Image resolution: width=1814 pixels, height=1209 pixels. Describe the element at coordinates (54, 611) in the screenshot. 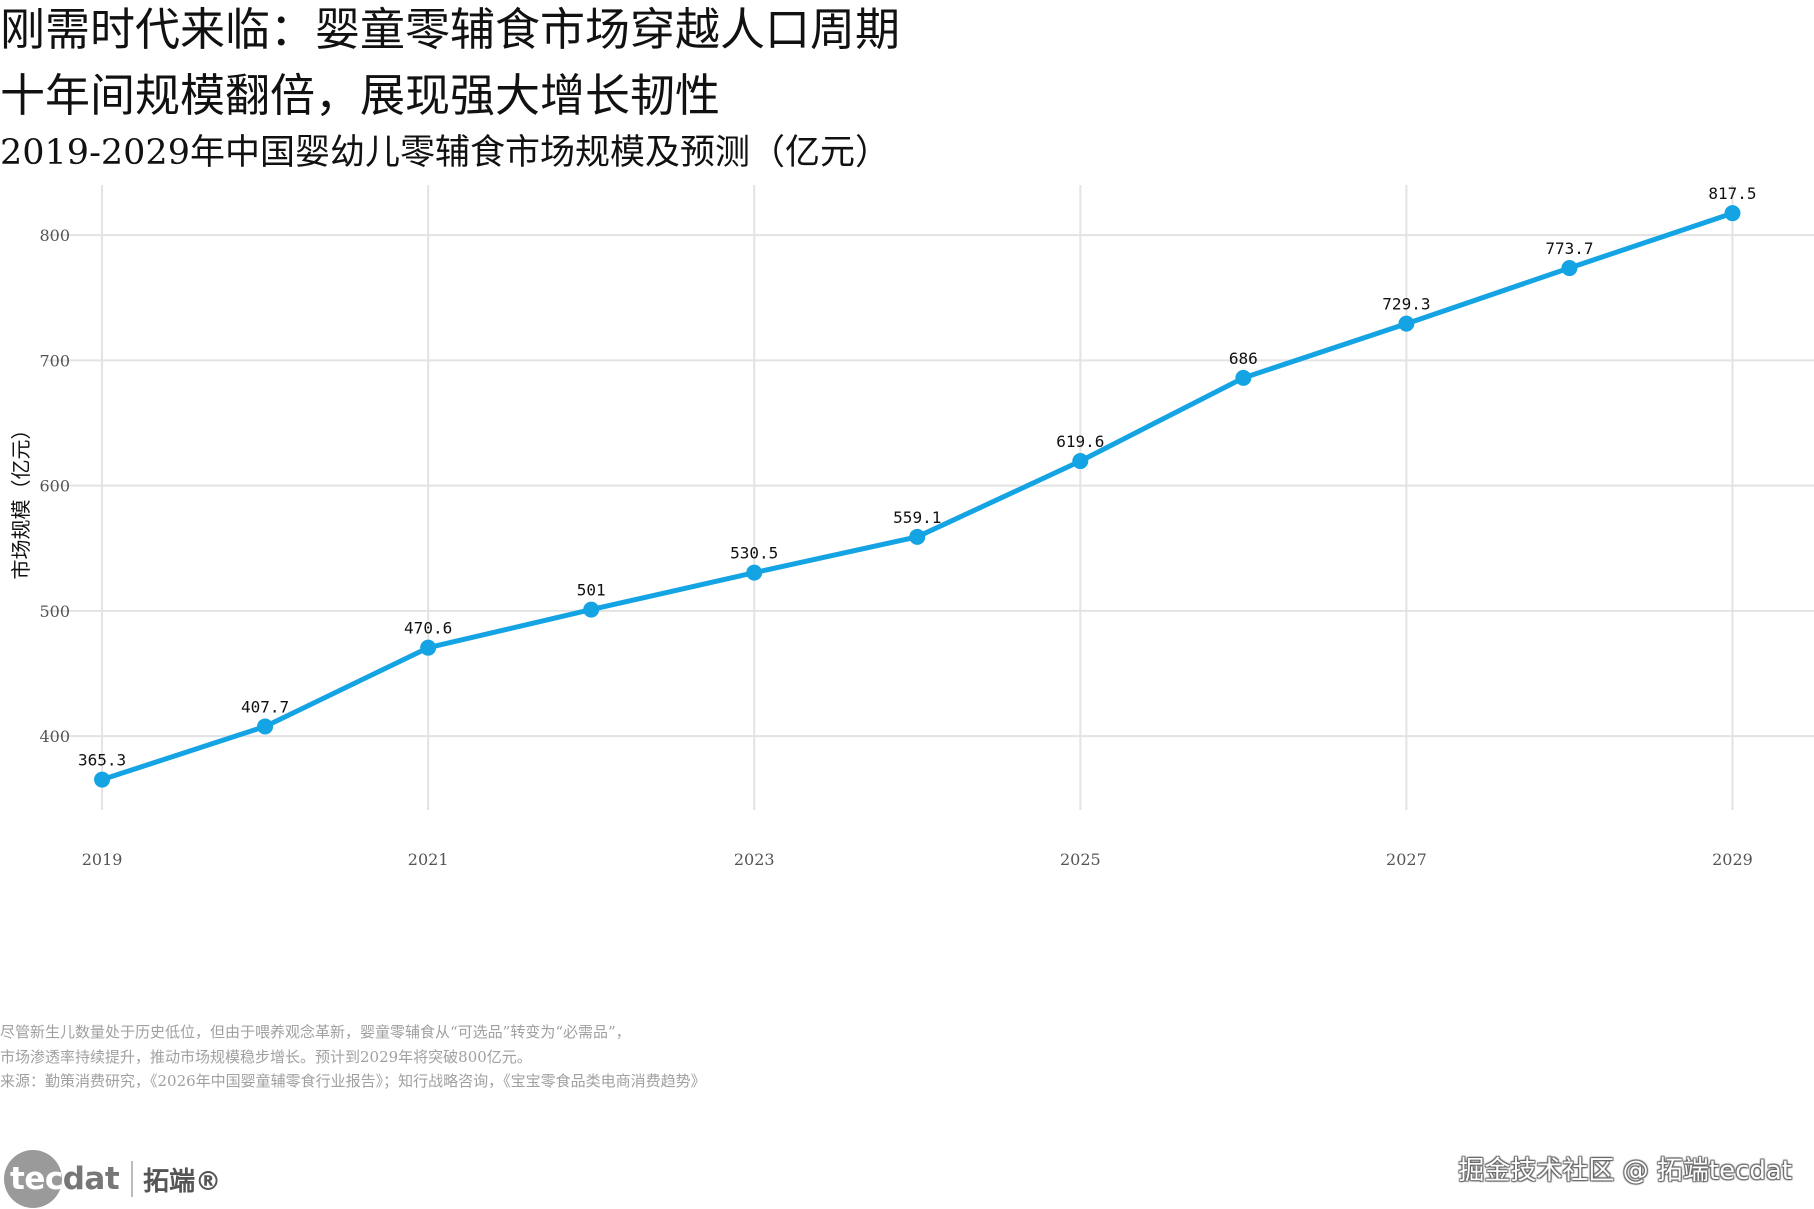

I see `y-tick-label: 500` at that location.